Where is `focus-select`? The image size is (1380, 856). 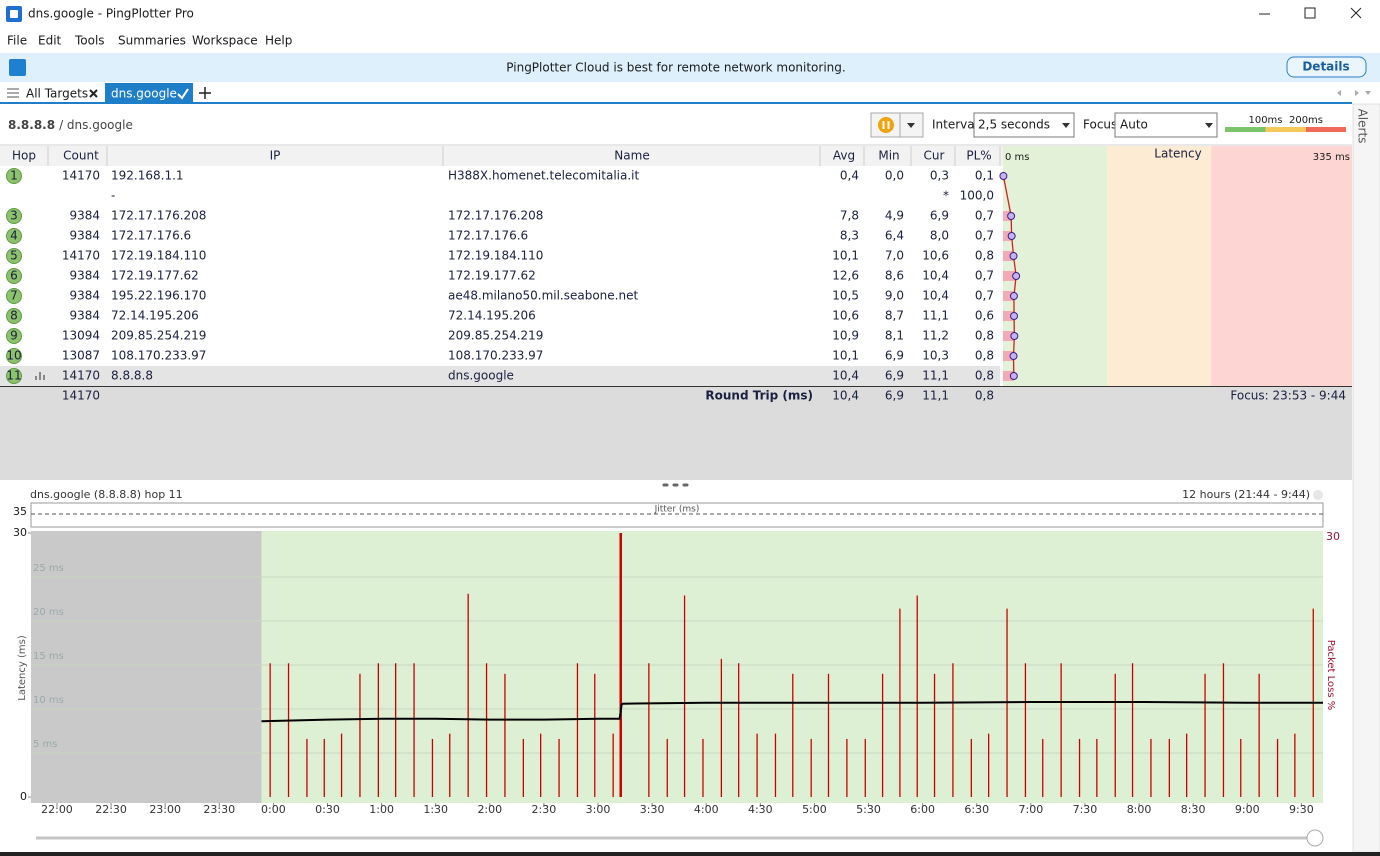
focus-select is located at coordinates (1166, 125).